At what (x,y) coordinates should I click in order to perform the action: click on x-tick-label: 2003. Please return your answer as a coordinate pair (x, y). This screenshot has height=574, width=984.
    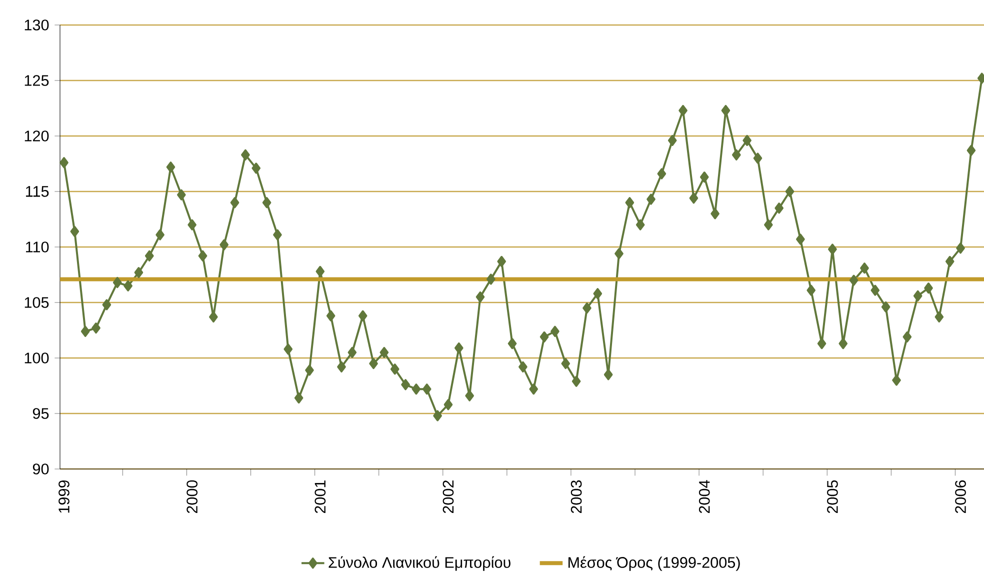
    Looking at the image, I should click on (576, 497).